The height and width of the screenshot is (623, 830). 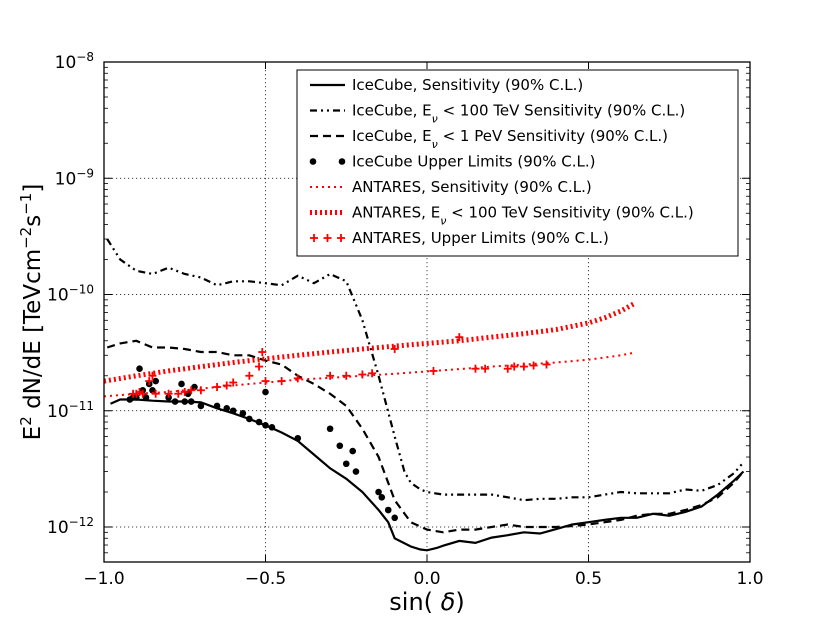 I want to click on y-tick-label: 10⁻¹⁰, so click(x=70, y=294).